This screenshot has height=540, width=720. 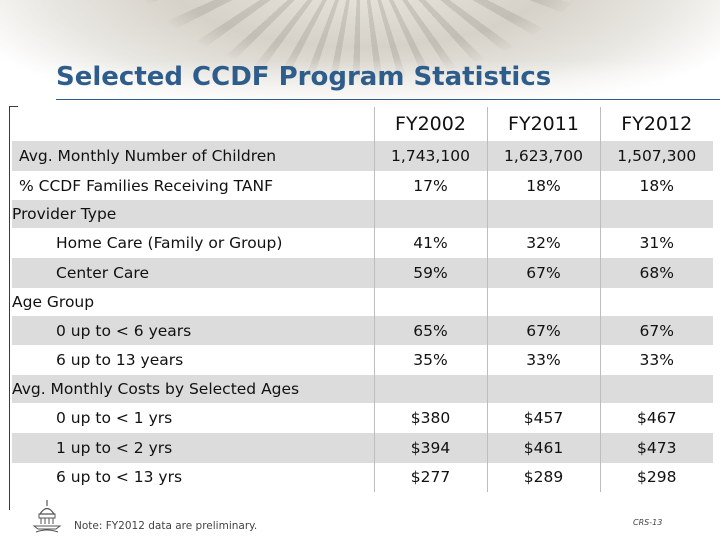 I want to click on table-row: 0 up to < 1 yrs $380 $457 $467, so click(x=362, y=418).